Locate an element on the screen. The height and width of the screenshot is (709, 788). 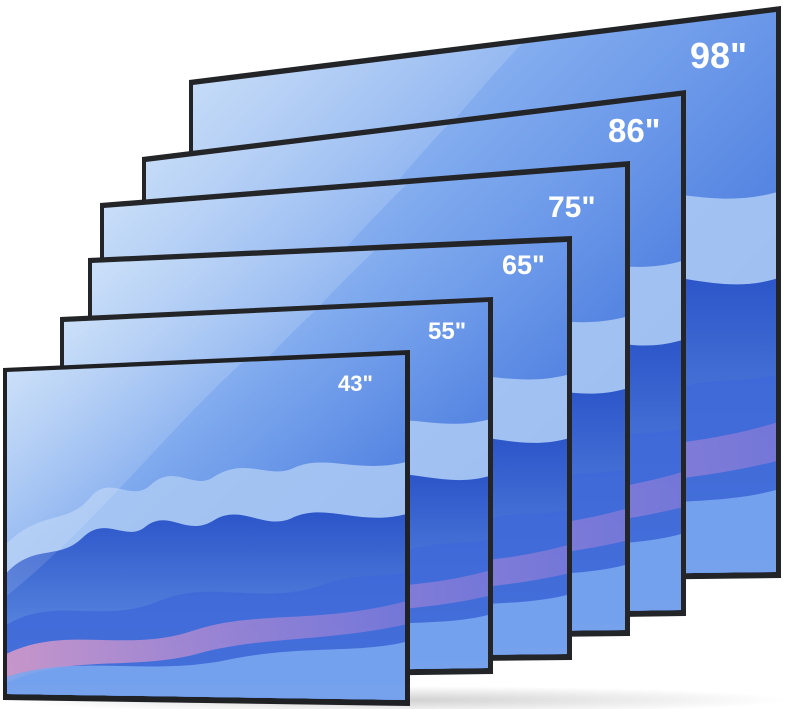
tv-55-size-label: 55" is located at coordinates (447, 331).